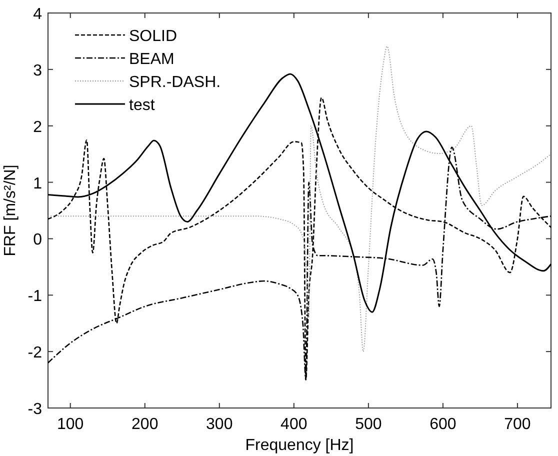 Image resolution: width=558 pixels, height=456 pixels. Describe the element at coordinates (10, 210) in the screenshot. I see `y-axis-title: FRF [m/s²/N]` at that location.